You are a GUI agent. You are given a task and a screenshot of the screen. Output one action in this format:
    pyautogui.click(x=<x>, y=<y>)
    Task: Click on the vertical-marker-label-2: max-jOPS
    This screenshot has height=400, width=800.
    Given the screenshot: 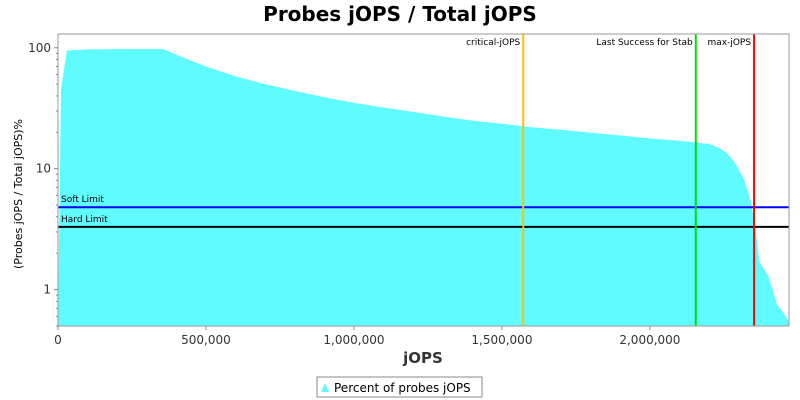 What is the action you would take?
    pyautogui.click(x=729, y=43)
    